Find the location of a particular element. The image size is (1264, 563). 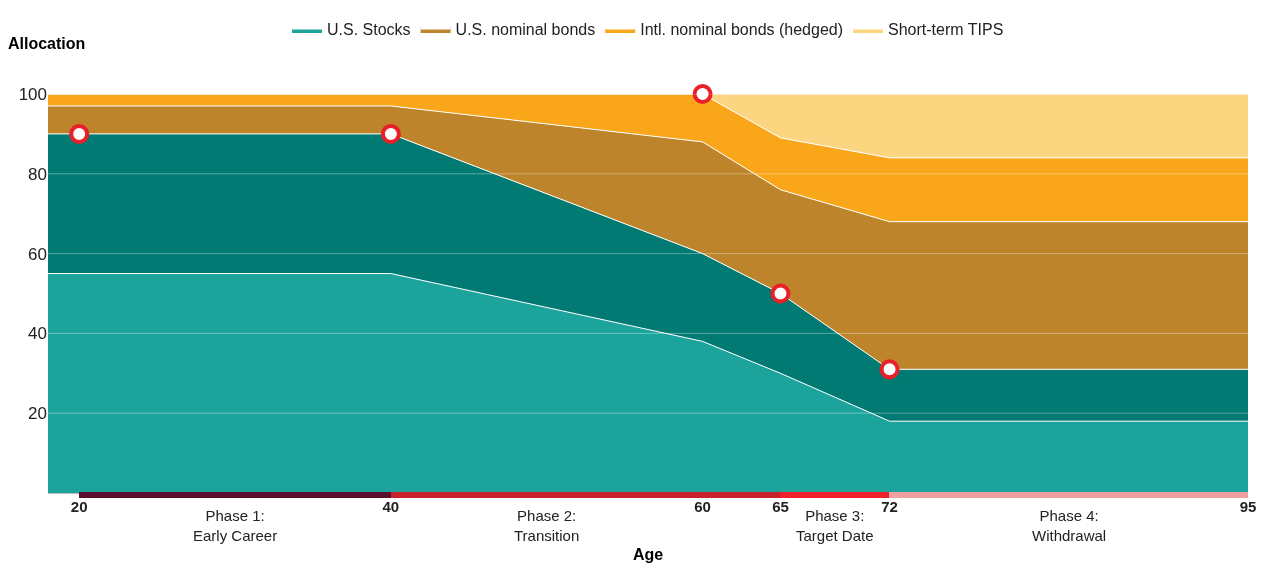

y-tick-label: 20 is located at coordinates (37, 414).